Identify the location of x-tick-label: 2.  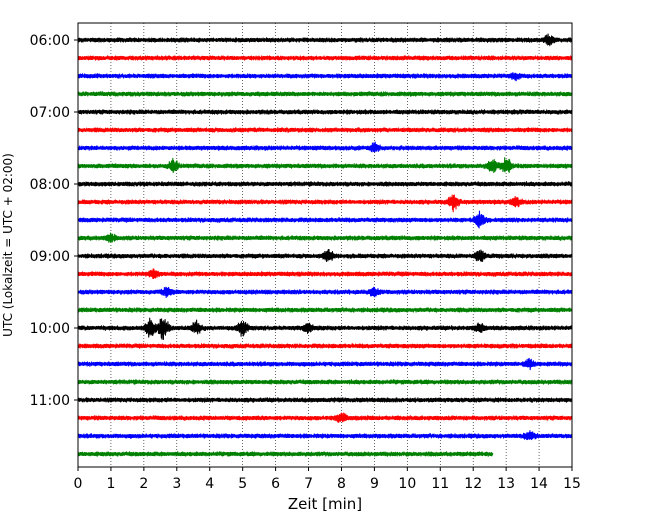
(143, 484).